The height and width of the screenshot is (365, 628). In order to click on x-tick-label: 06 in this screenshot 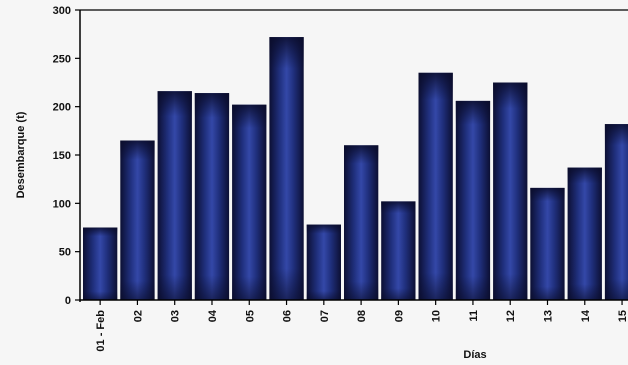, I will do `click(288, 316)`.